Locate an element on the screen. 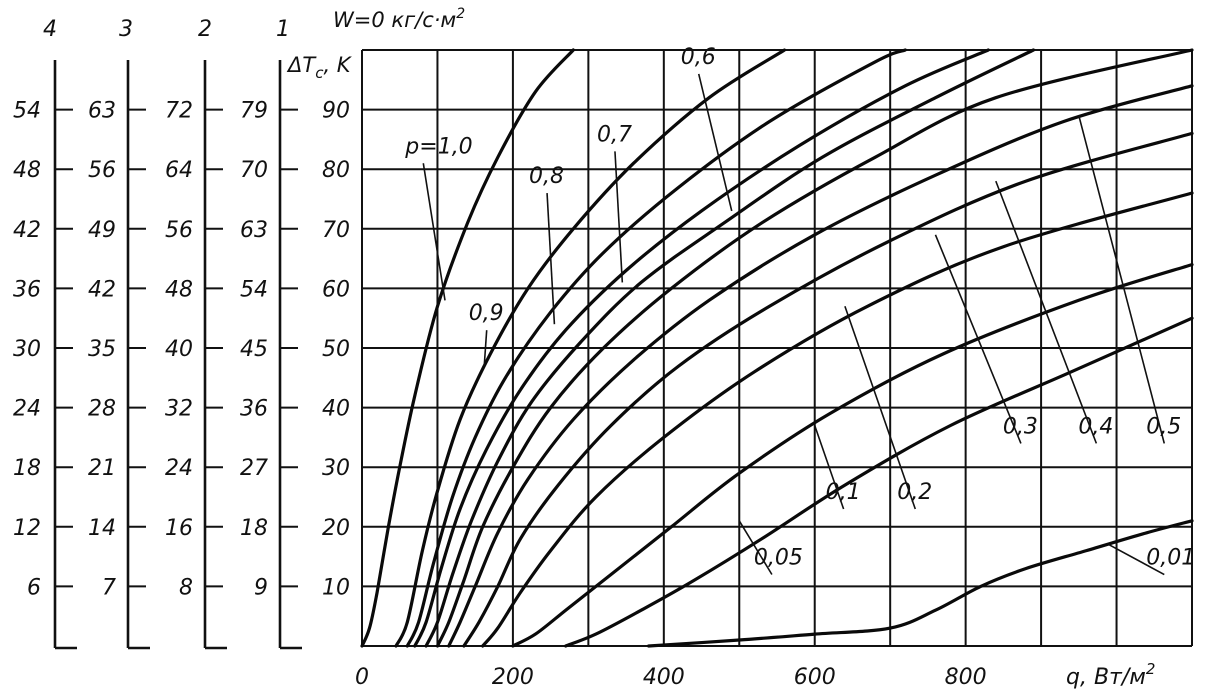 The height and width of the screenshot is (696, 1216). aux-scale-label: 7 is located at coordinates (109, 587).